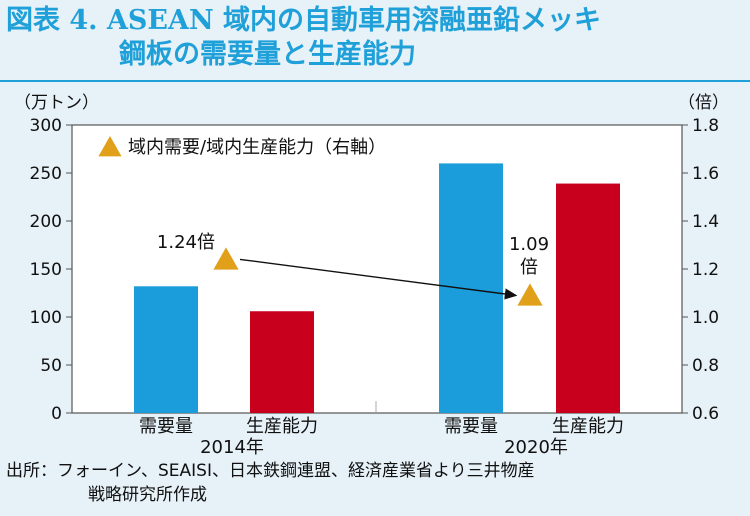  I want to click on x-year-label: 2014年, so click(232, 446).